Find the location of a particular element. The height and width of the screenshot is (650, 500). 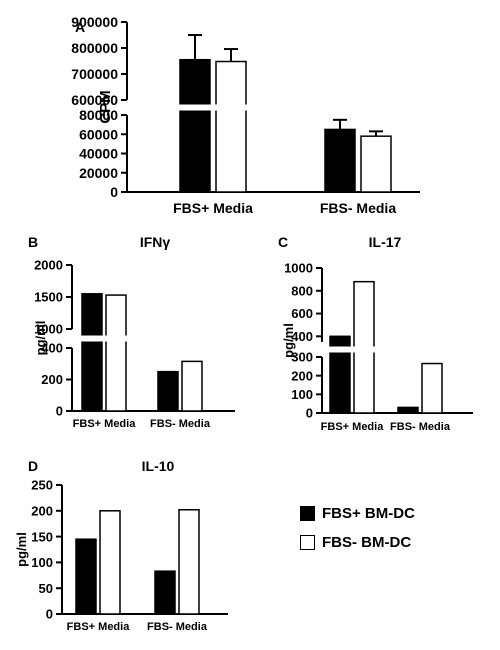

y-tick-label: 150 is located at coordinates (42, 536).